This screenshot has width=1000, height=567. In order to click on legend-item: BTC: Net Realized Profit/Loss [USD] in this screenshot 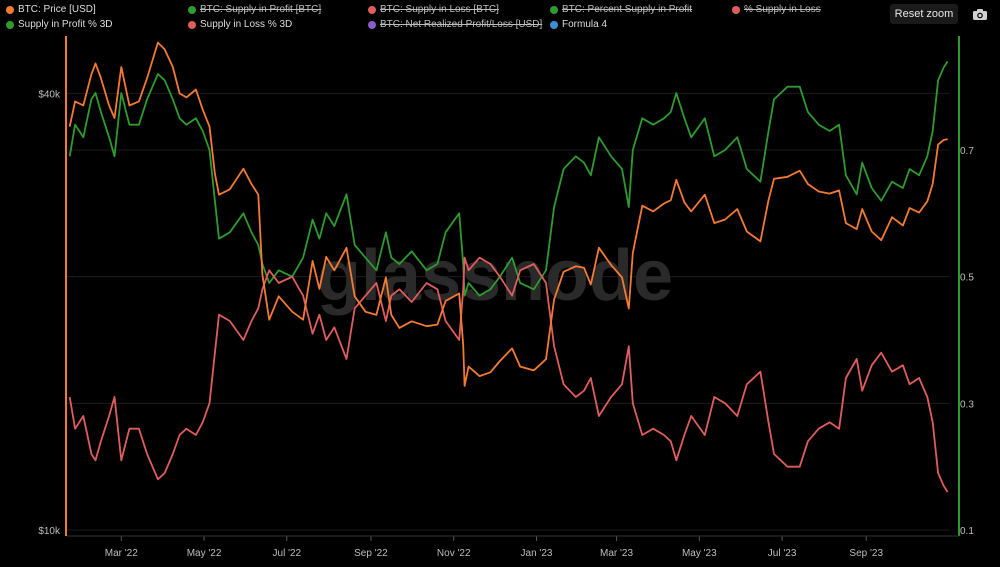, I will do `click(455, 24)`.